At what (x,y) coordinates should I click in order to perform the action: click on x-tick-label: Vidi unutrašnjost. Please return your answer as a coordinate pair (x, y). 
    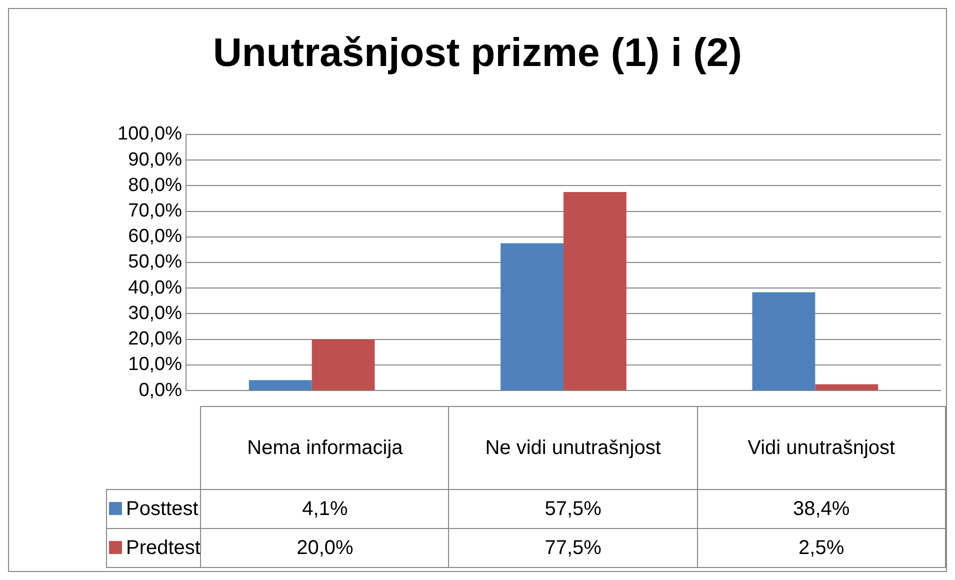
    Looking at the image, I should click on (821, 448).